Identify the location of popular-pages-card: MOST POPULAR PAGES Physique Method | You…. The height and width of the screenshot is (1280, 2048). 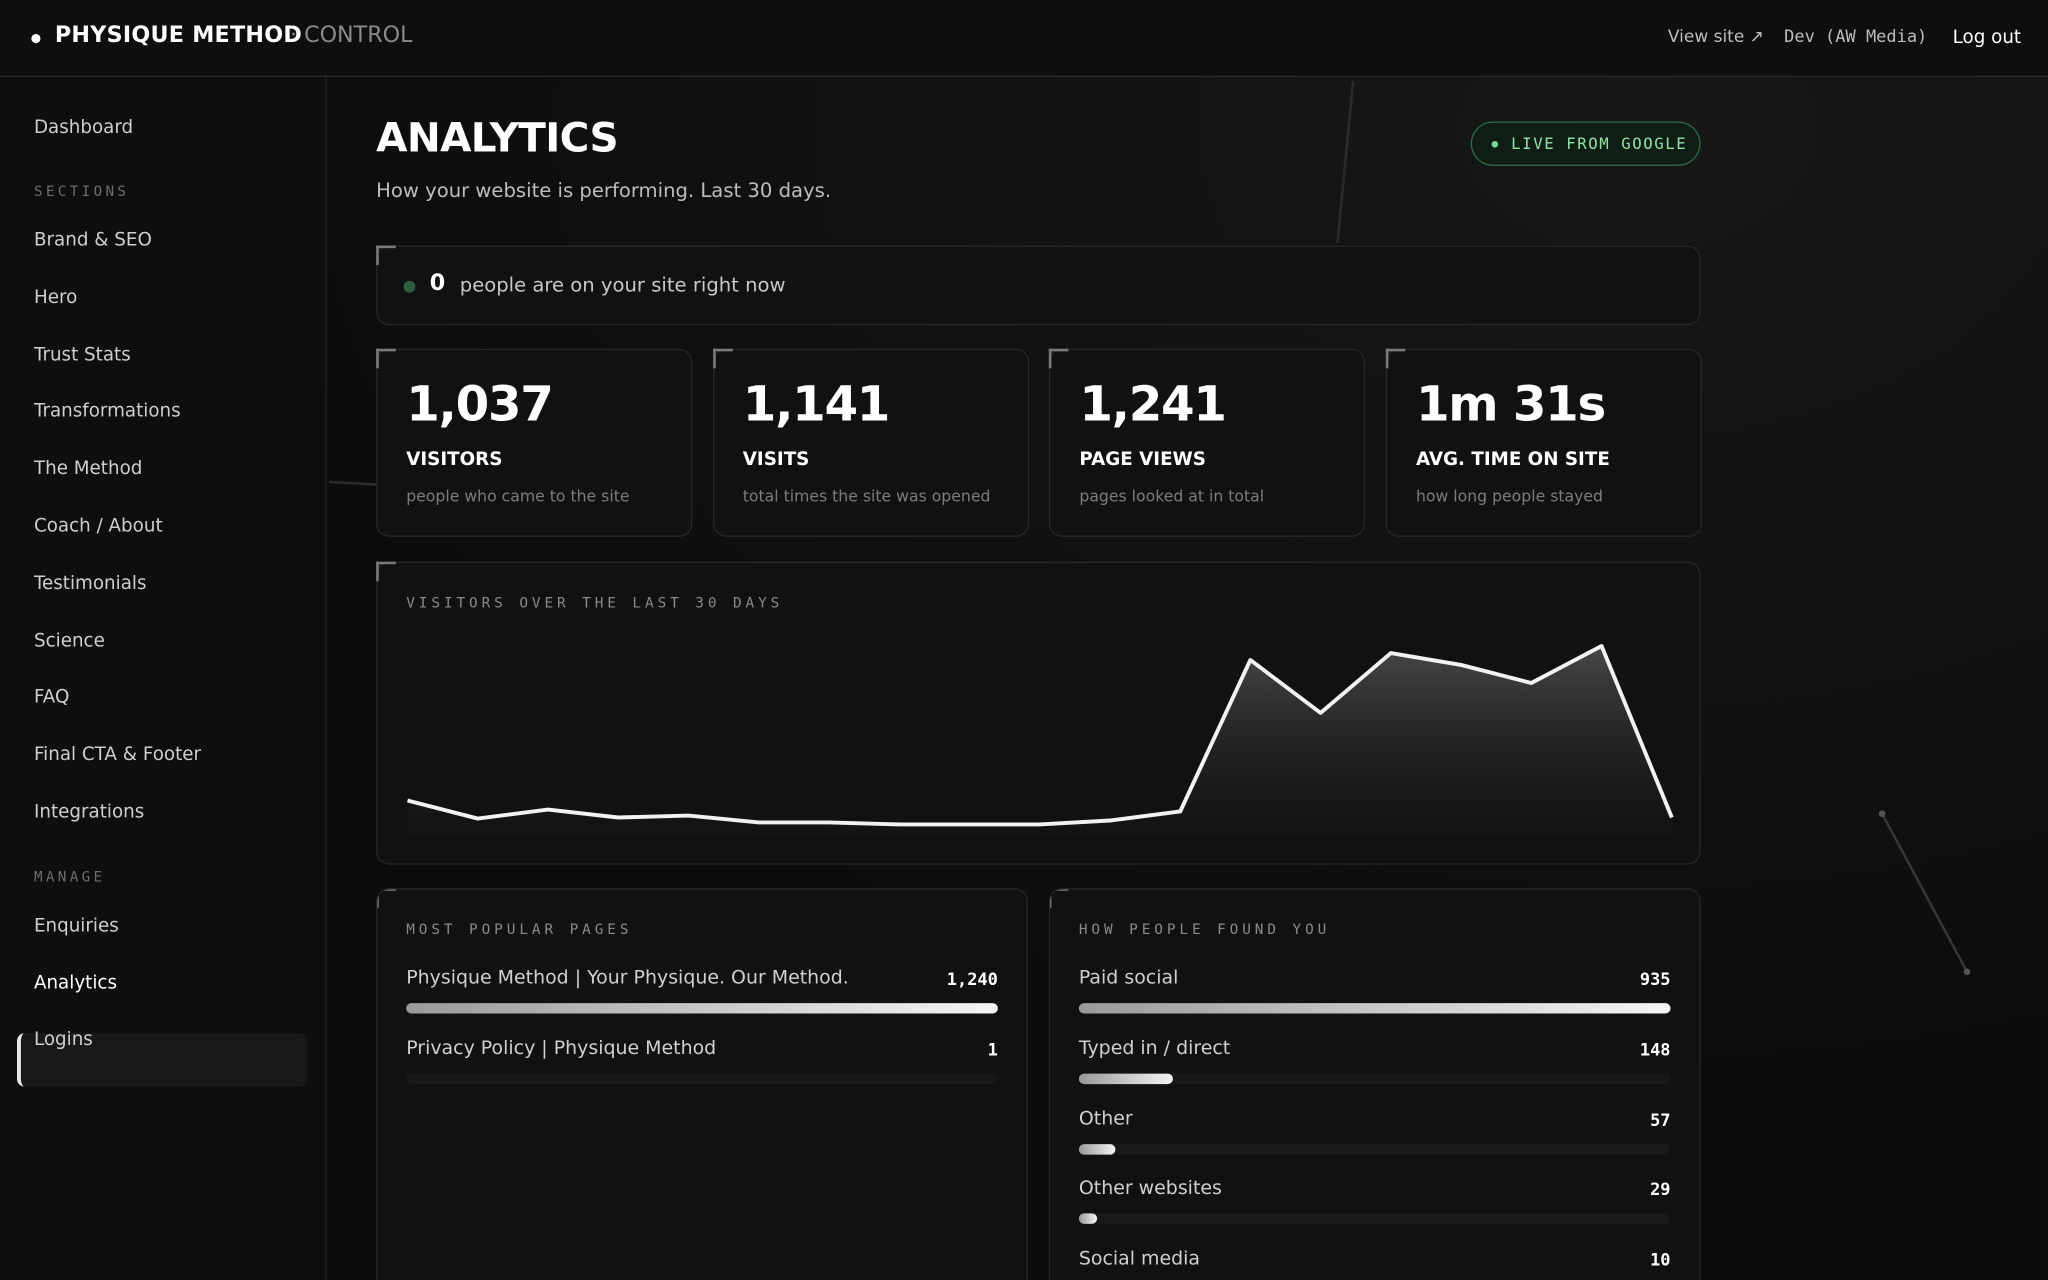
(702, 1084).